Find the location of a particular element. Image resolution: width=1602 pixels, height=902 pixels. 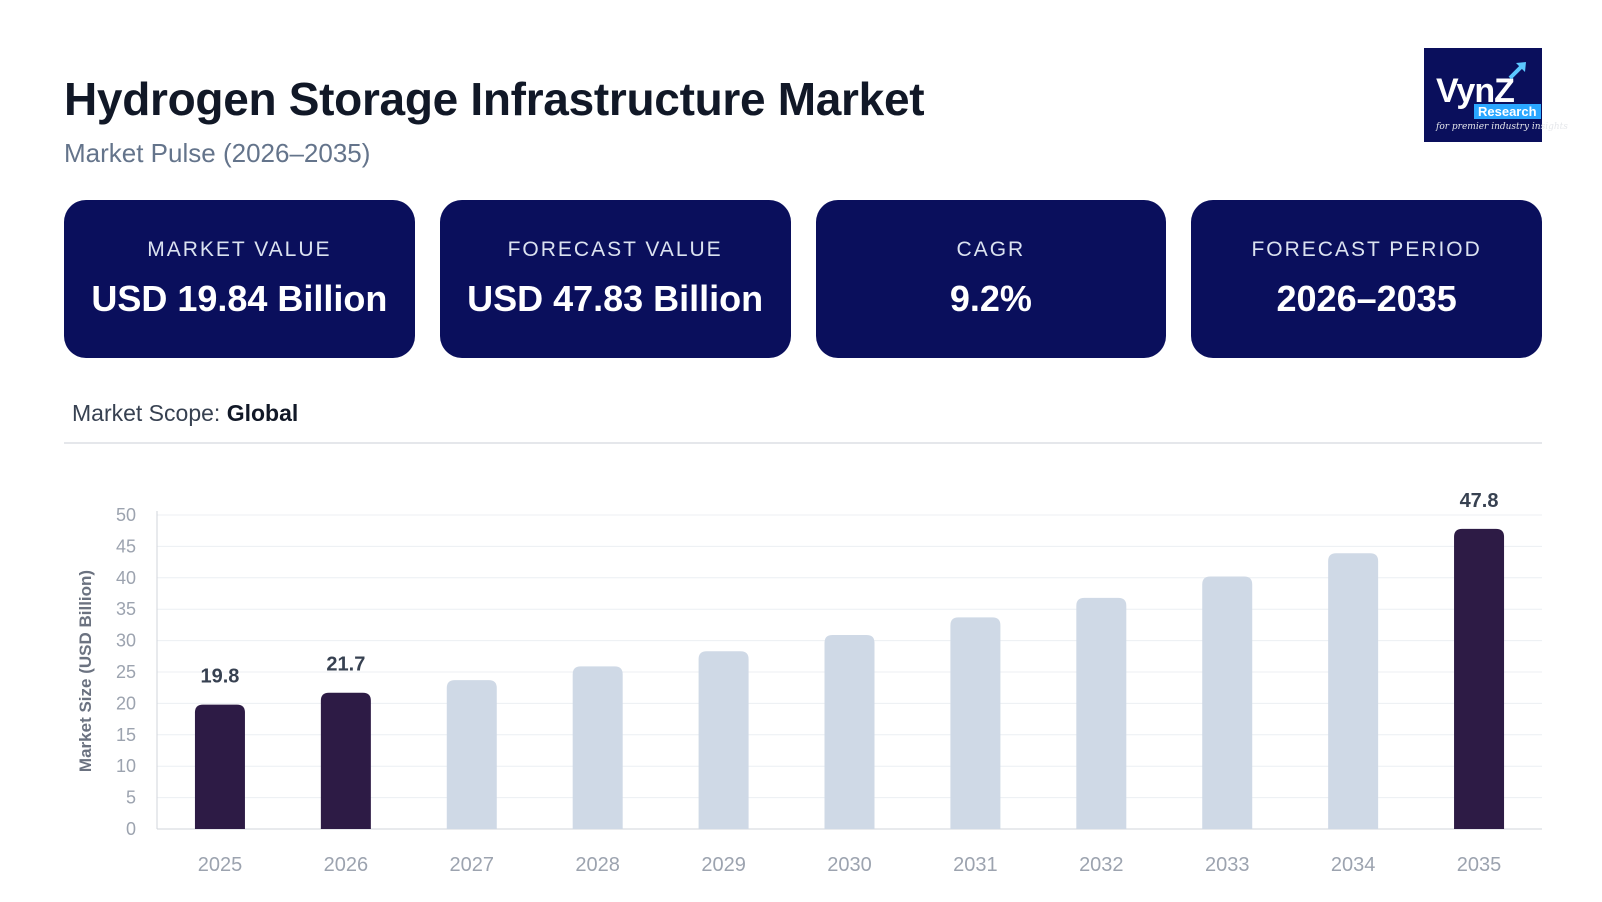

page-subtitle: Market Pulse (2026–2035) is located at coordinates (217, 153).